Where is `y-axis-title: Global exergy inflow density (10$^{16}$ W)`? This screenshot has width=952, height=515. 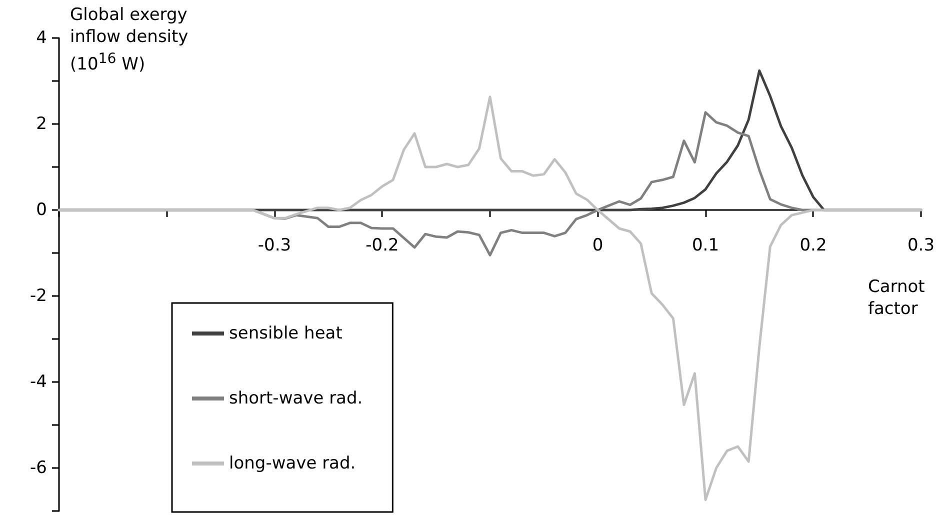
y-axis-title: Global exergy inflow density (10$^{16}$ W) is located at coordinates (130, 40).